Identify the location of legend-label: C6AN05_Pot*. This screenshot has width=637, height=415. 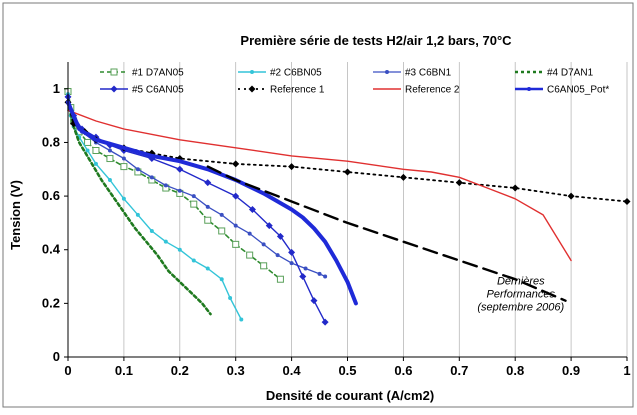
(578, 90).